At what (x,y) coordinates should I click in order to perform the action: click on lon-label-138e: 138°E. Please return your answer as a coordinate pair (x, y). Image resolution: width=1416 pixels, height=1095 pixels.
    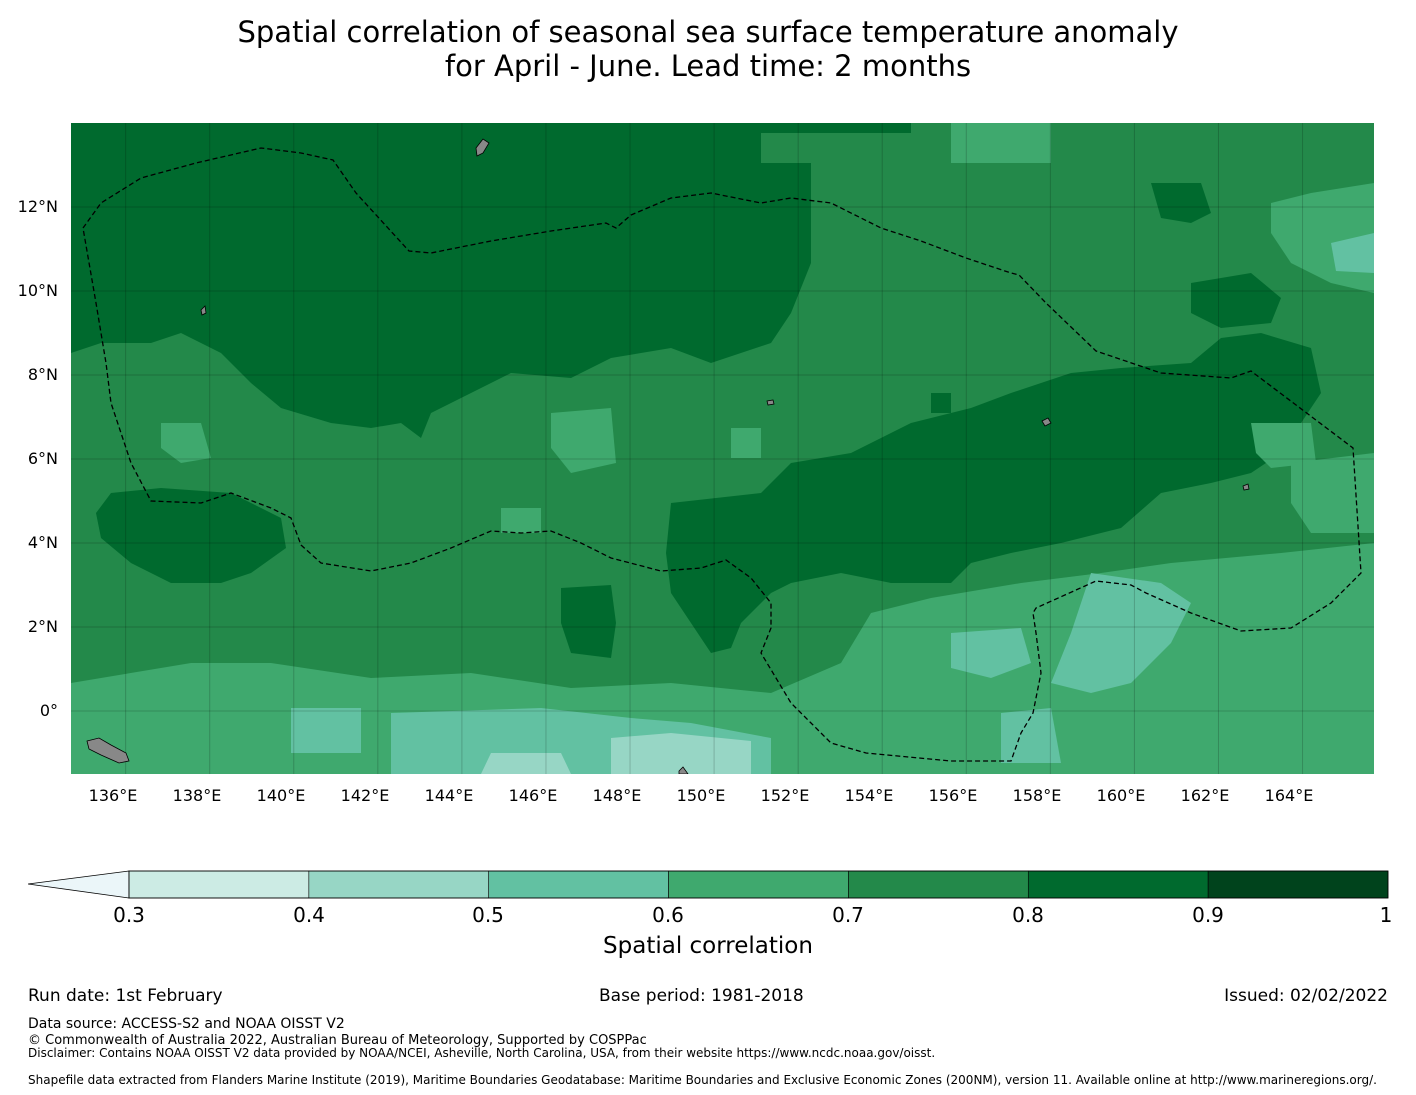
    Looking at the image, I should click on (197, 795).